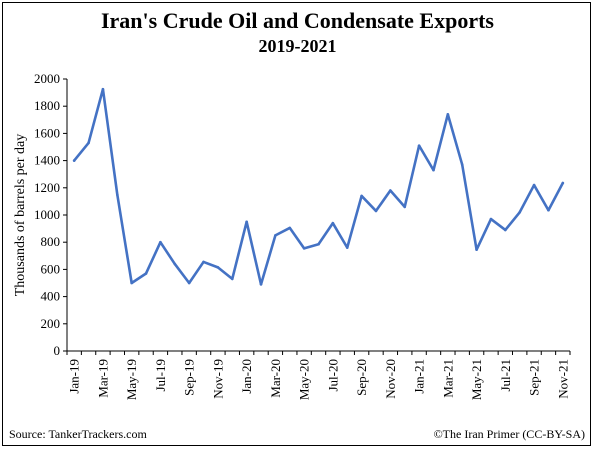 This screenshot has height=450, width=595. What do you see at coordinates (447, 378) in the screenshot?
I see `x-tick-label: Mar-21` at bounding box center [447, 378].